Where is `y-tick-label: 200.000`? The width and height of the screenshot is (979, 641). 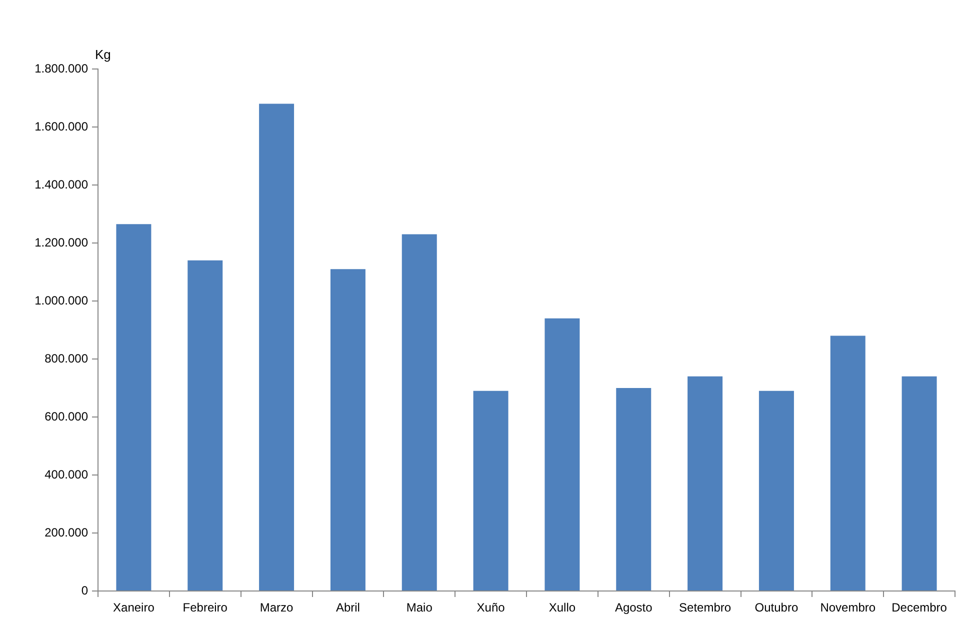 y-tick-label: 200.000 is located at coordinates (66, 532).